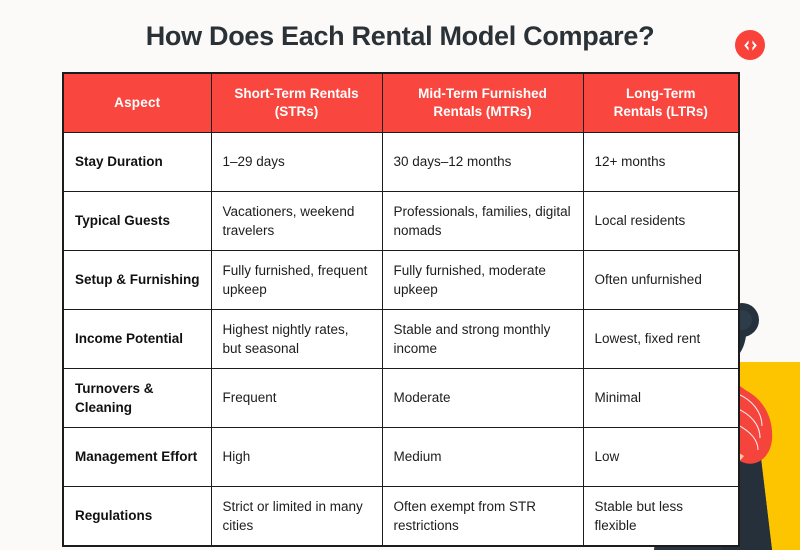  I want to click on cell-str: High, so click(296, 457).